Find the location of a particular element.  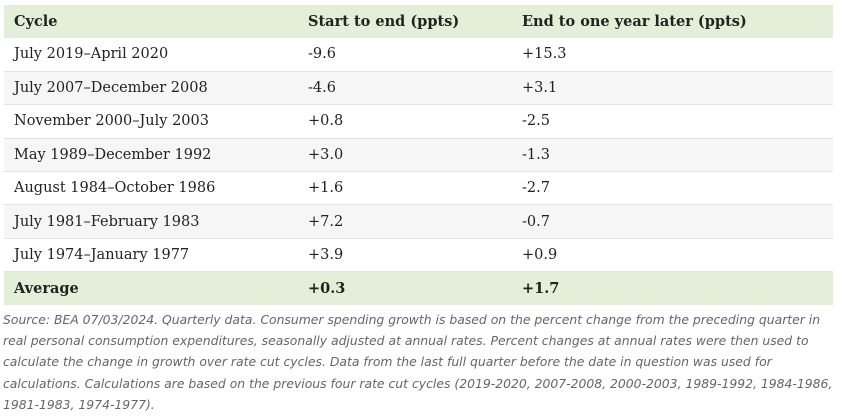

table-row: July 1981–February 1983 +7.2 -0.7 is located at coordinates (418, 221).